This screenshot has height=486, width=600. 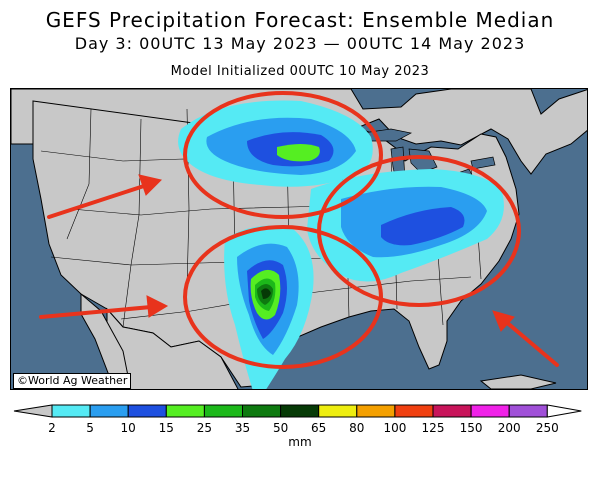 I want to click on legend-tick-label: 125, so click(x=433, y=428).